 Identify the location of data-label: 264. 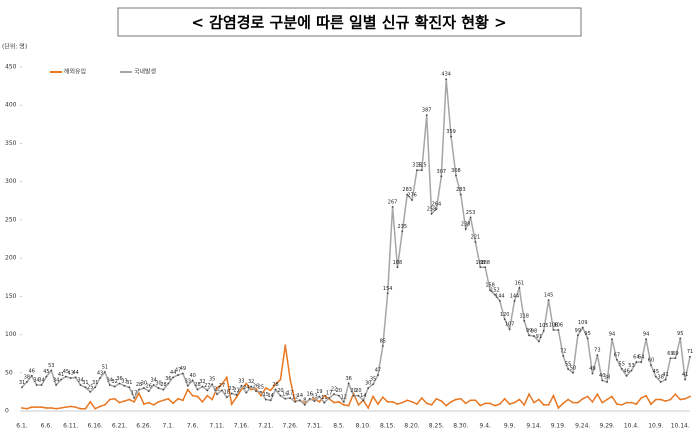
(437, 205).